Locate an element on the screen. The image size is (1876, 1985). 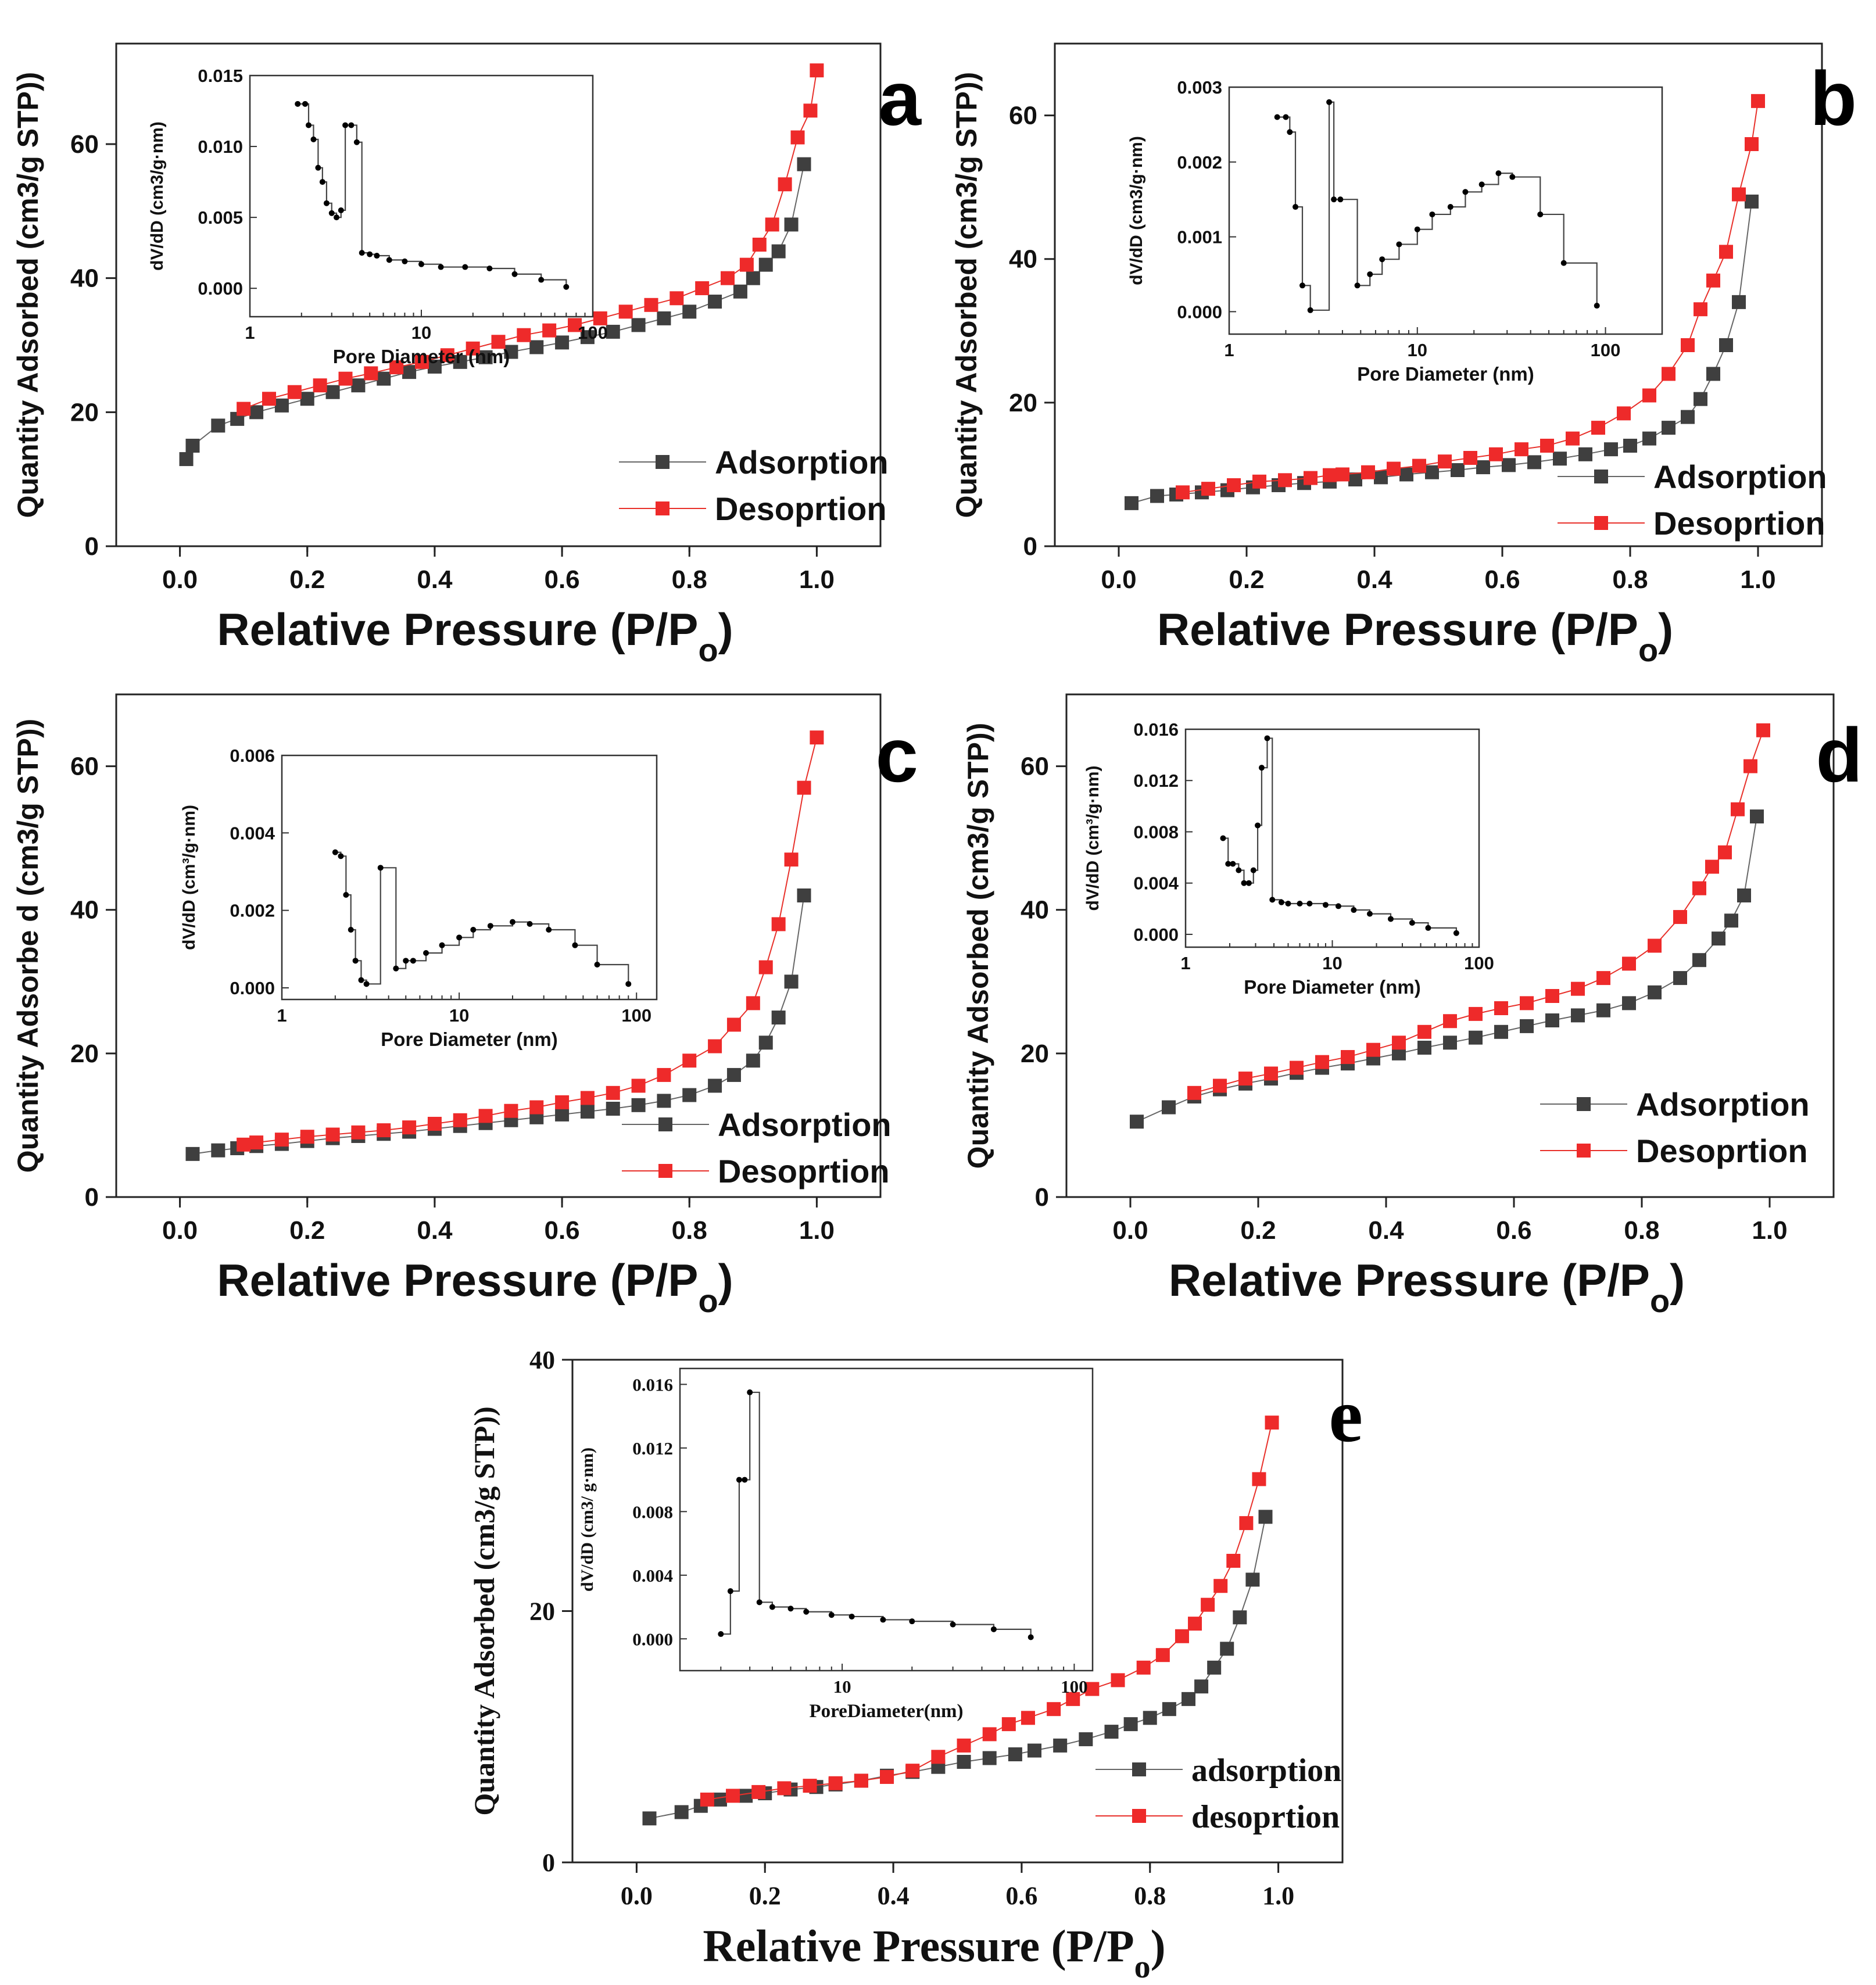
inset-frame is located at coordinates (1445, 211).